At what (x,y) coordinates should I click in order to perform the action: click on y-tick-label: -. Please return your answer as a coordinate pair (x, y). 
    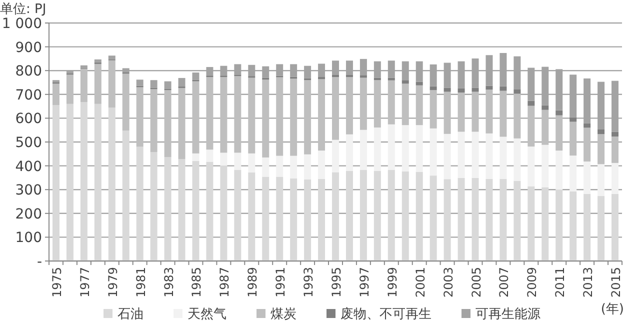
    Looking at the image, I should click on (39, 262).